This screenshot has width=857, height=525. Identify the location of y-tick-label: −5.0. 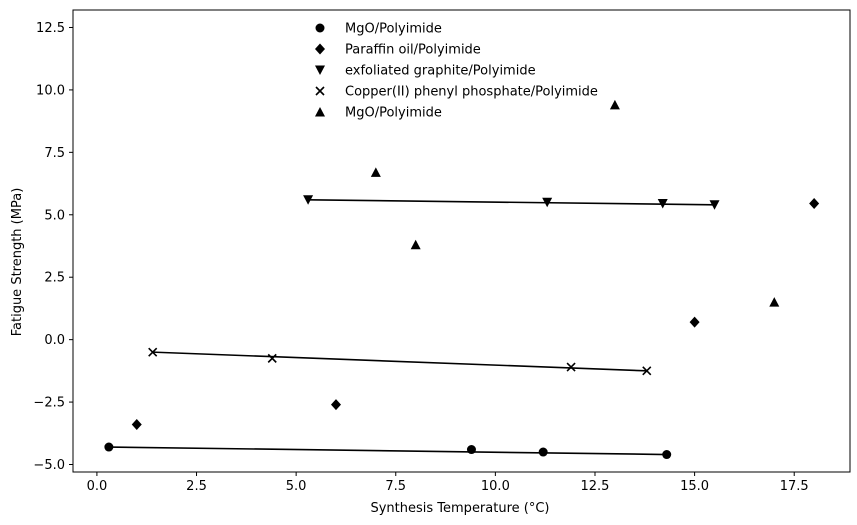
(49, 465).